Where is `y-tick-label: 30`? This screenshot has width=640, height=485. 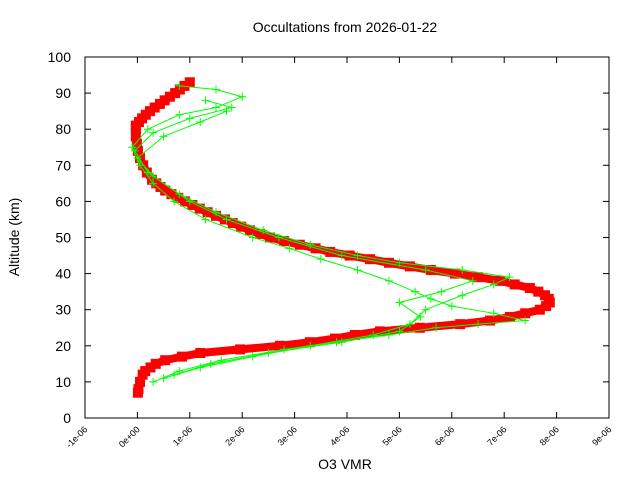 y-tick-label: 30 is located at coordinates (63, 310).